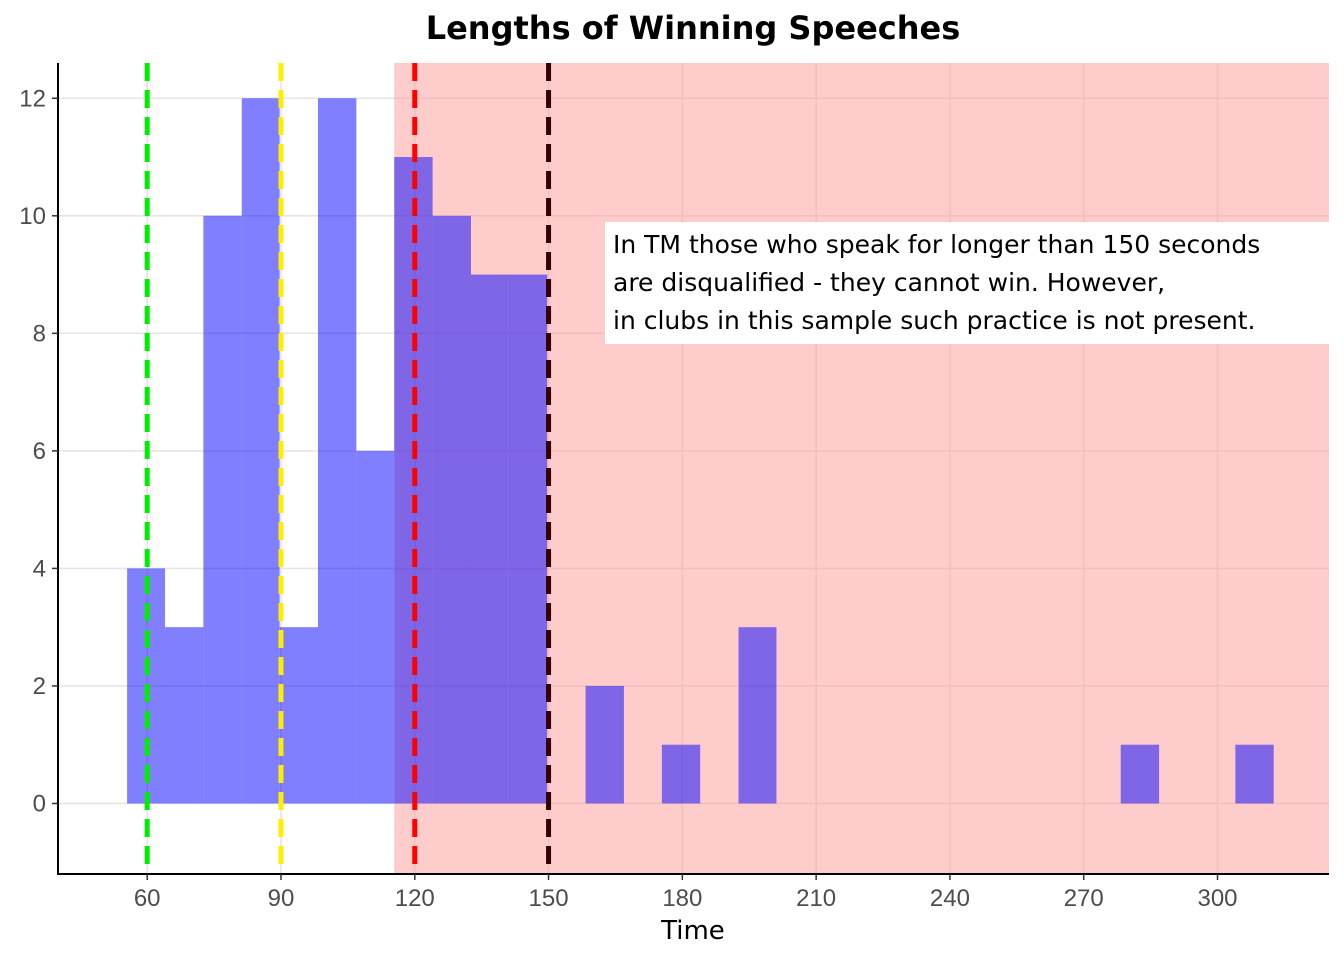  What do you see at coordinates (147, 898) in the screenshot?
I see `x-tick-label: 60` at bounding box center [147, 898].